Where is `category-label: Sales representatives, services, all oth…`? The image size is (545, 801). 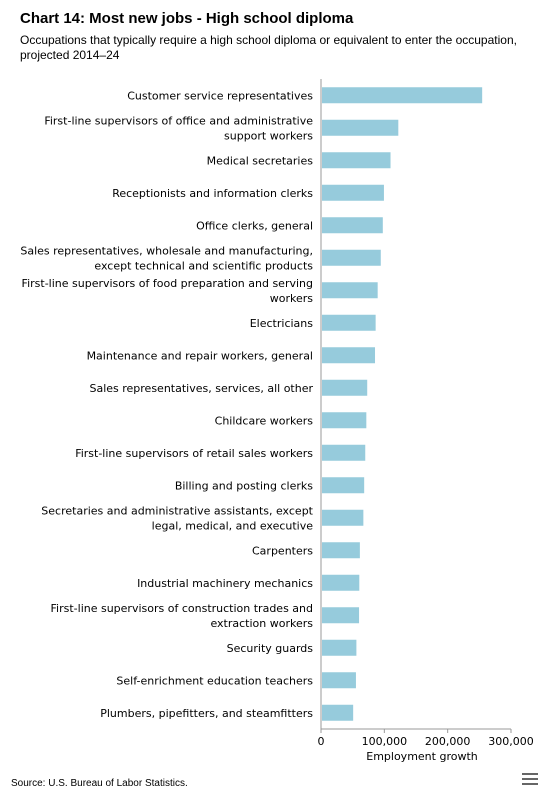 category-label: Sales representatives, services, all oth… is located at coordinates (201, 388).